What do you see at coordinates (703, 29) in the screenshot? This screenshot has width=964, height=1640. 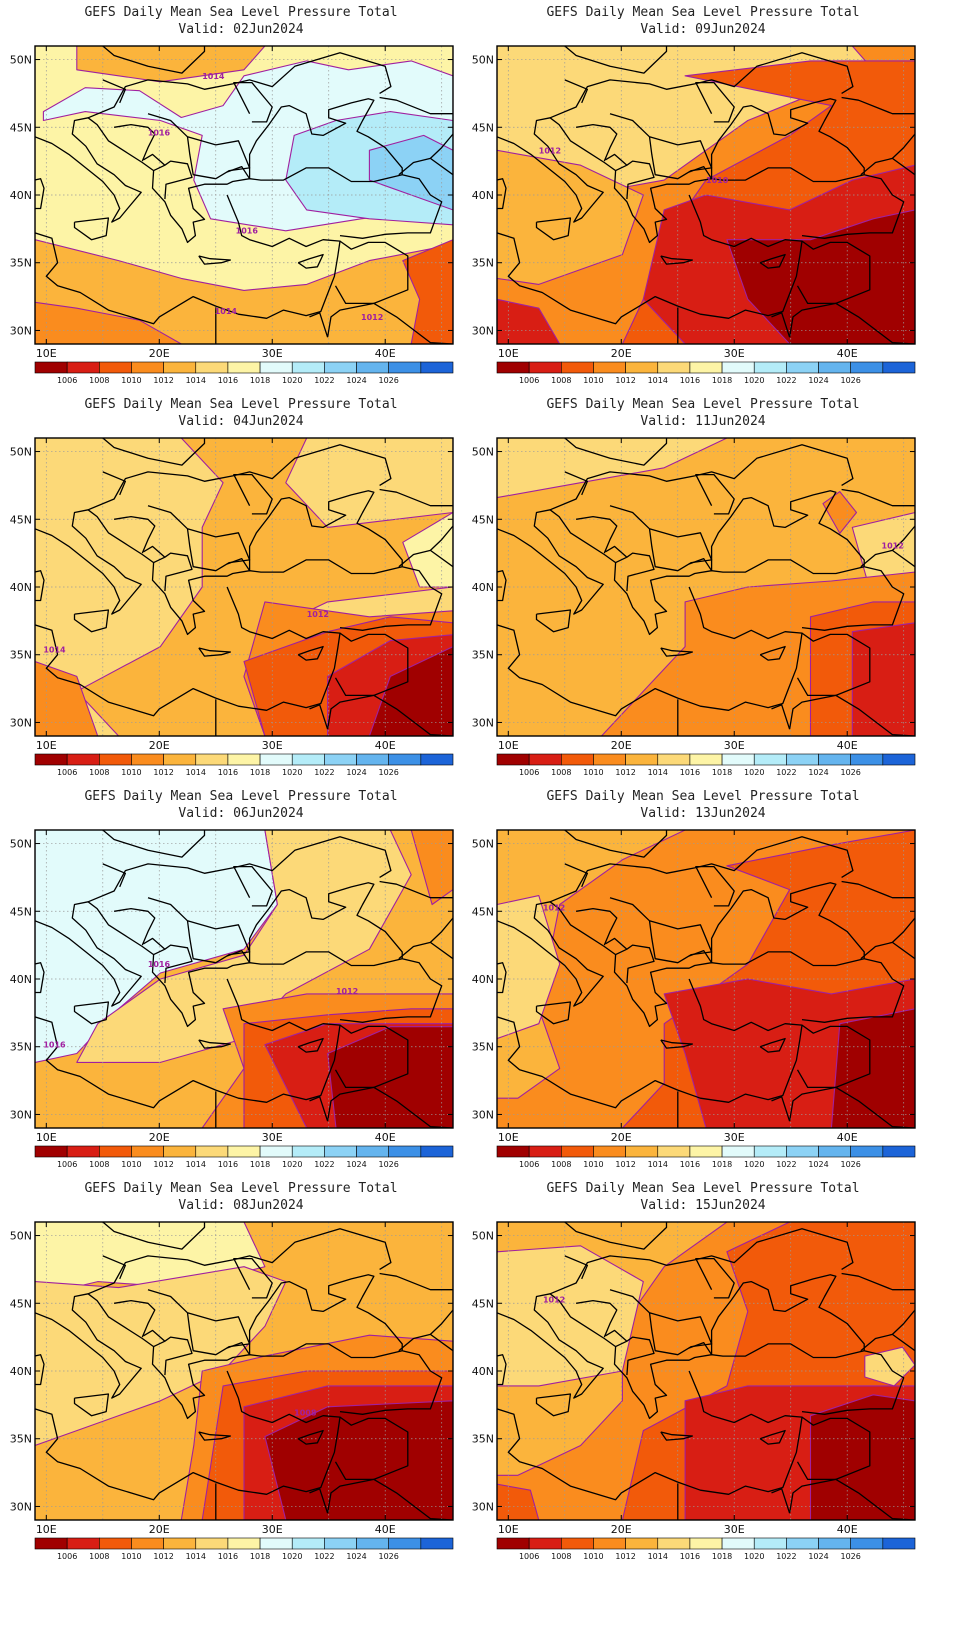 I see `panel-valid-date: Valid: 09Jun2024` at bounding box center [703, 29].